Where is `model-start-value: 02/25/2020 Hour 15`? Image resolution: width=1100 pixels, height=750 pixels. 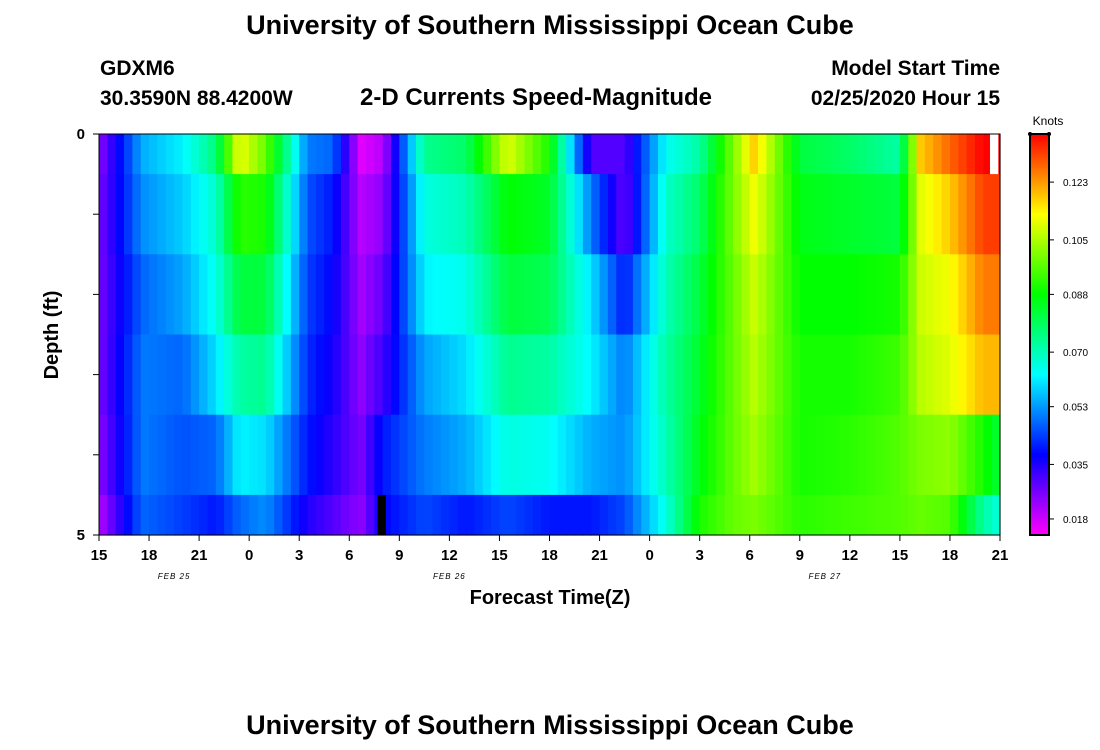 model-start-value: 02/25/2020 Hour 15 is located at coordinates (905, 98).